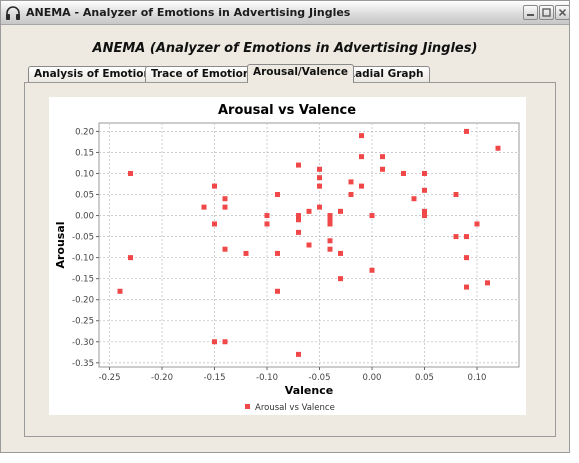  What do you see at coordinates (247, 406) in the screenshot?
I see `legend-swatch` at bounding box center [247, 406].